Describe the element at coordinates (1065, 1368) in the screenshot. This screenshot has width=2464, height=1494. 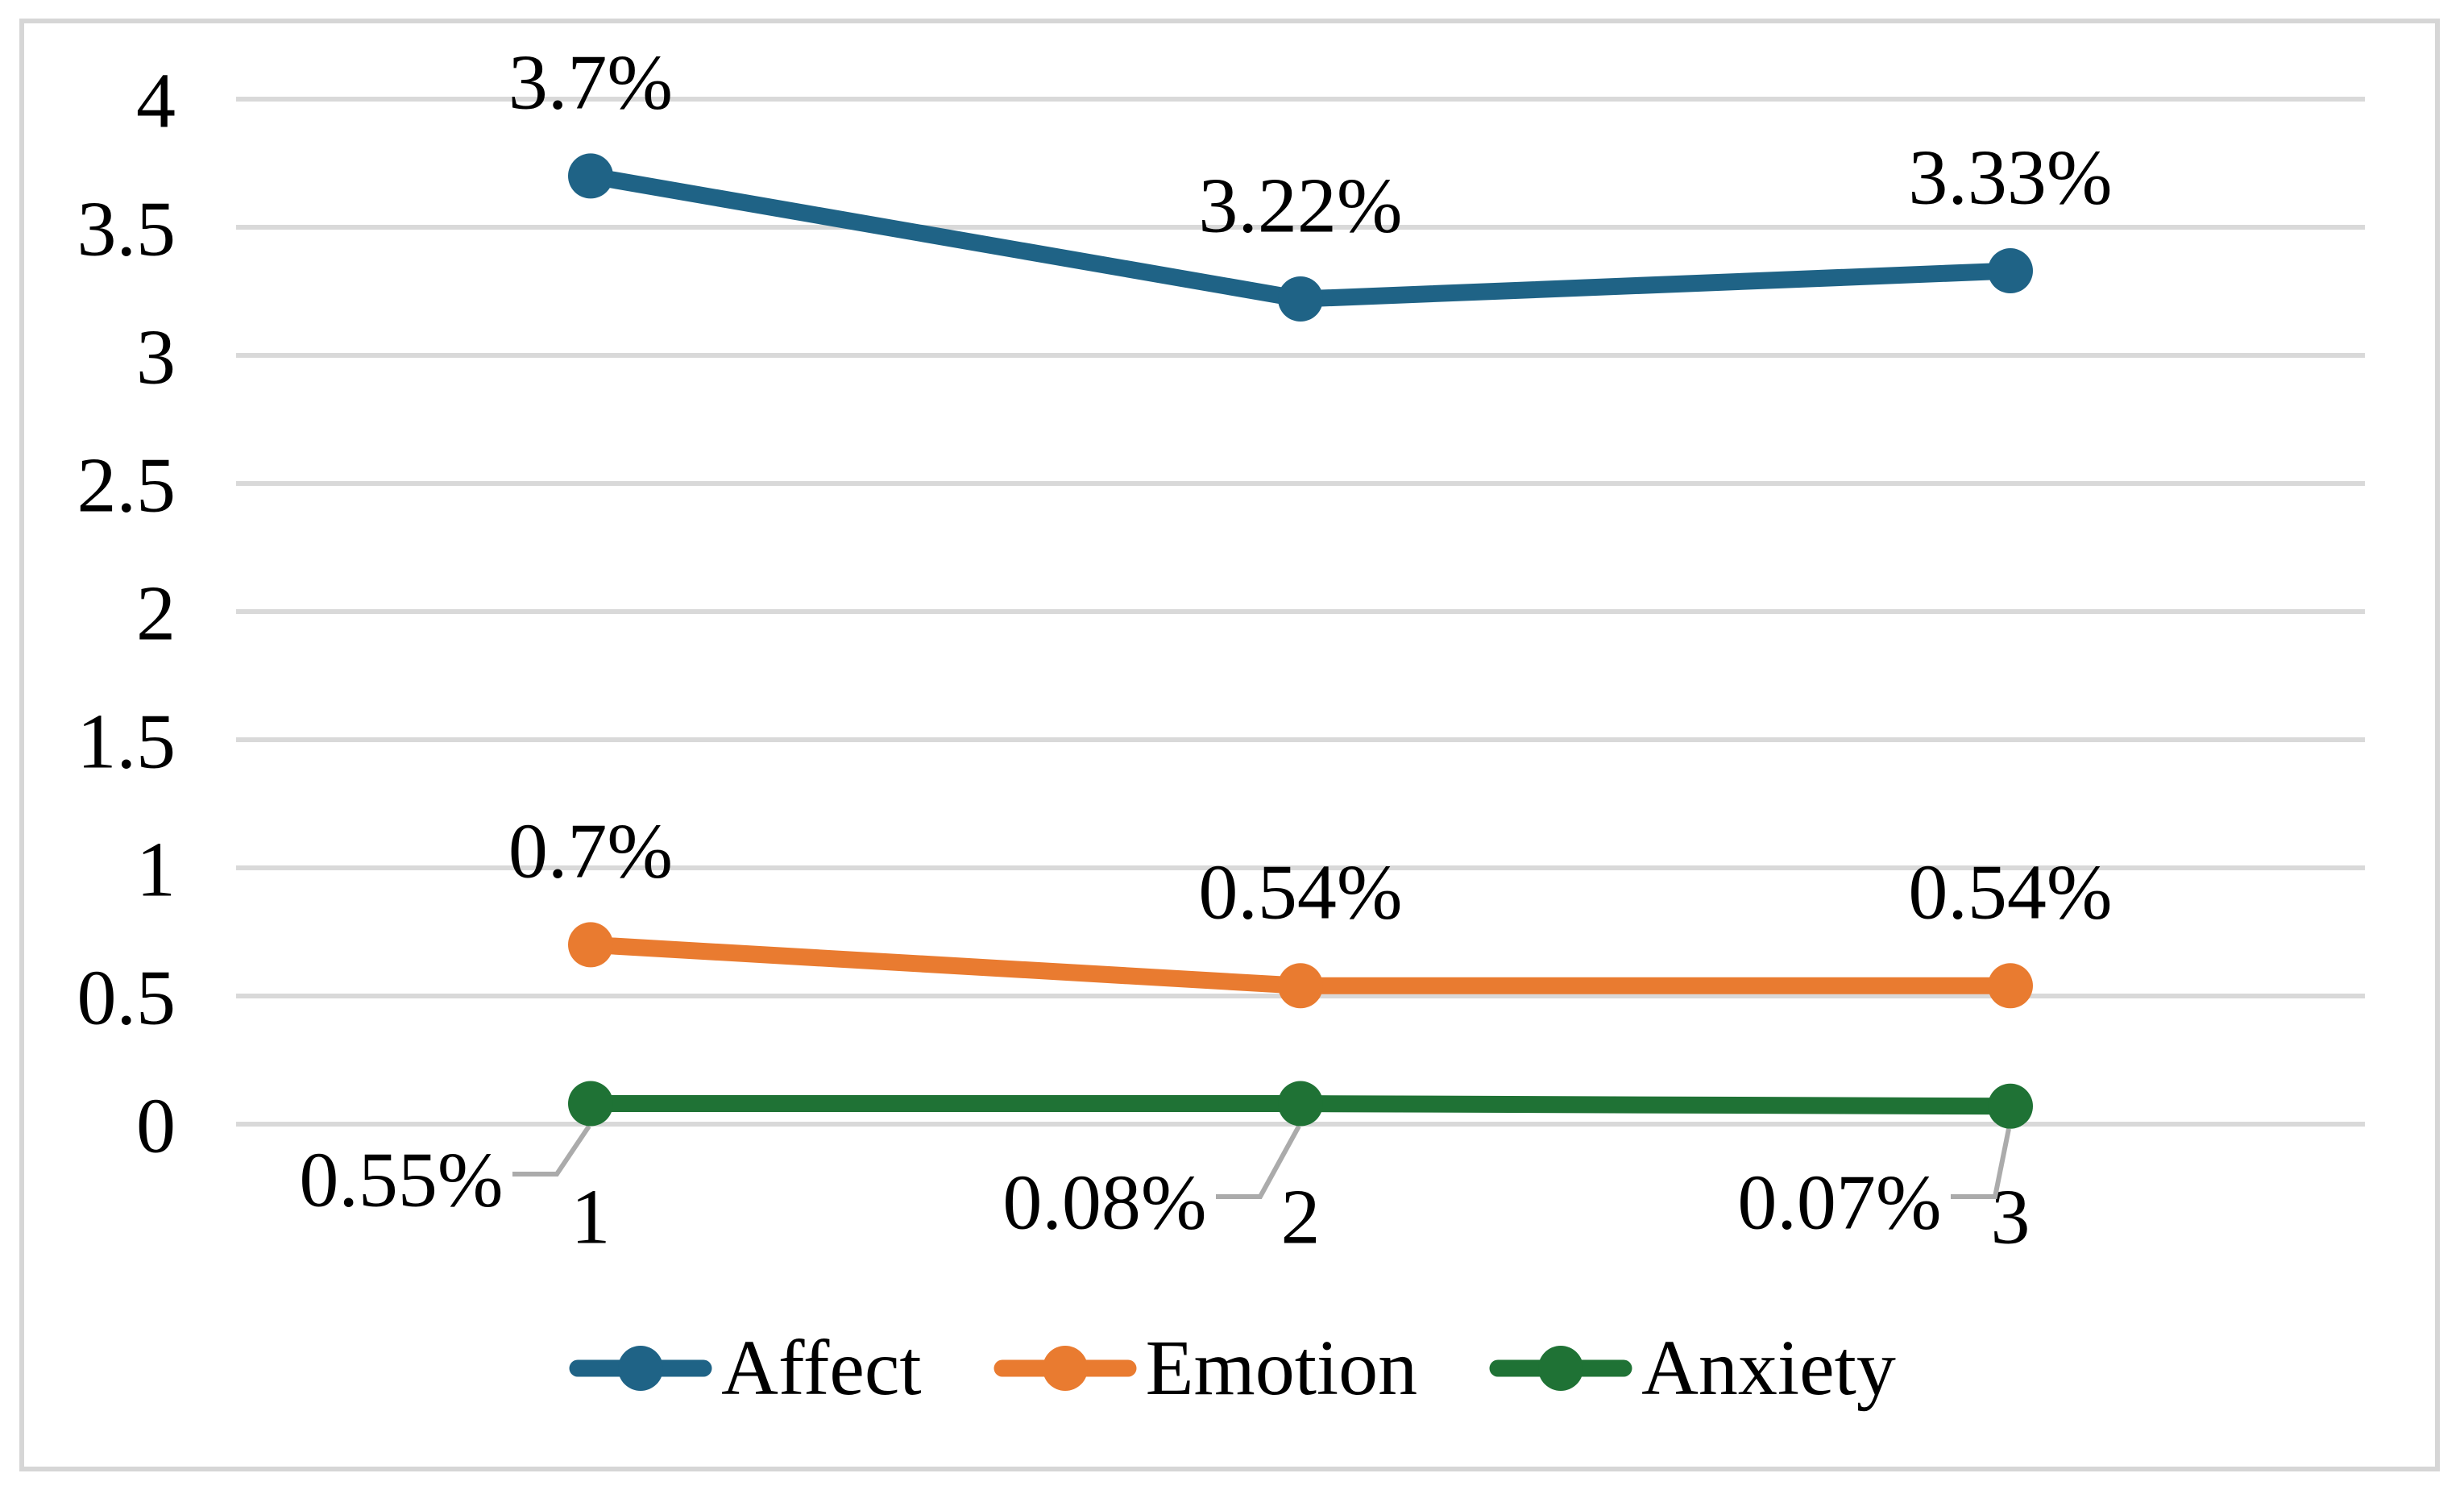
I see `legend-marker-emotion` at that location.